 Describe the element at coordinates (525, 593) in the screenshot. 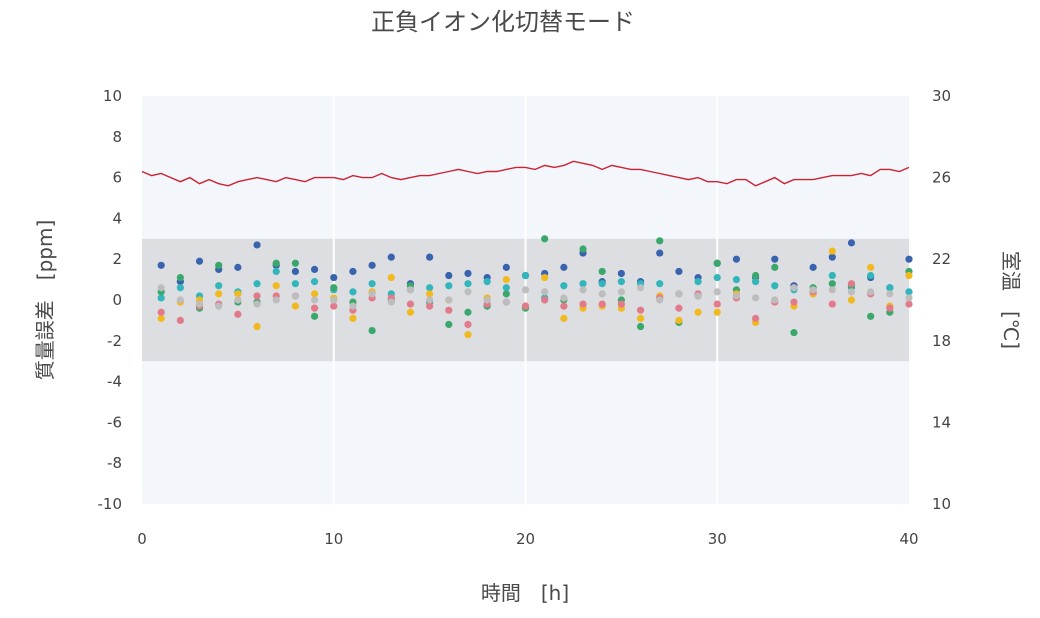

I see `x-axis-title: 時間 [h]` at that location.